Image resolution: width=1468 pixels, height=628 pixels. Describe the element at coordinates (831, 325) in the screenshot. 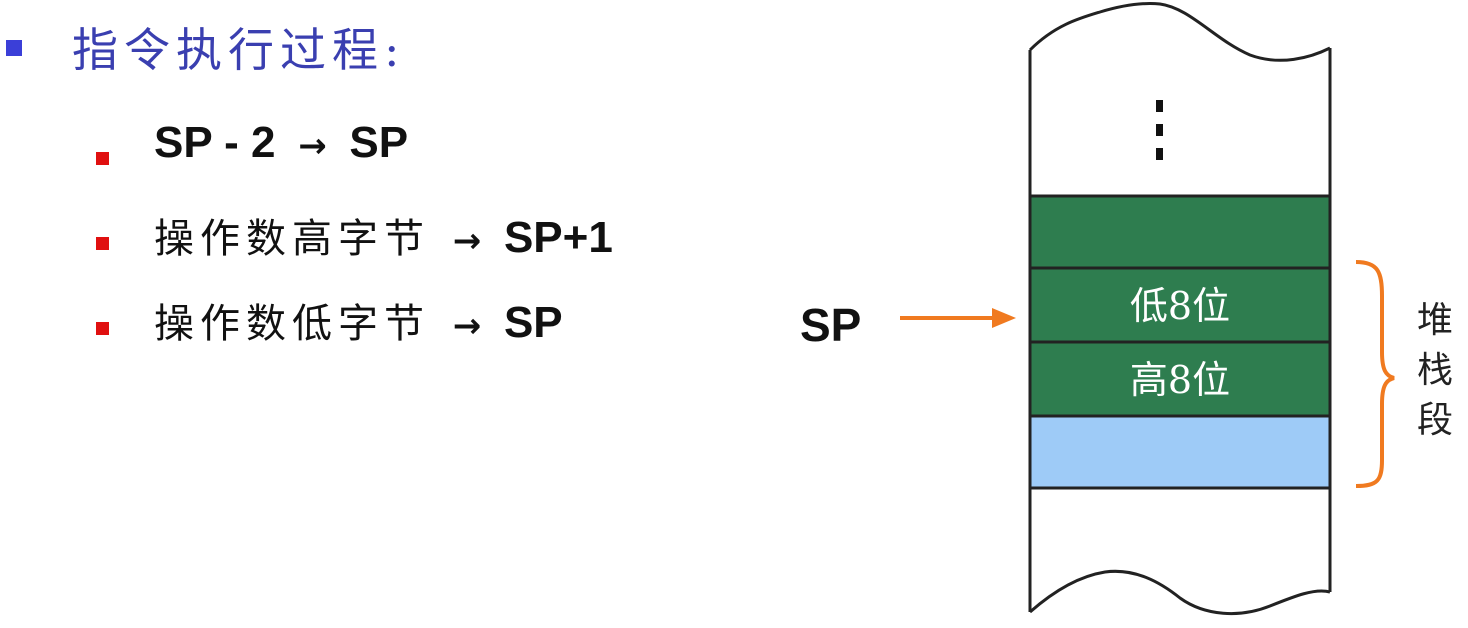

I see `sp-pointer-label: SP` at that location.